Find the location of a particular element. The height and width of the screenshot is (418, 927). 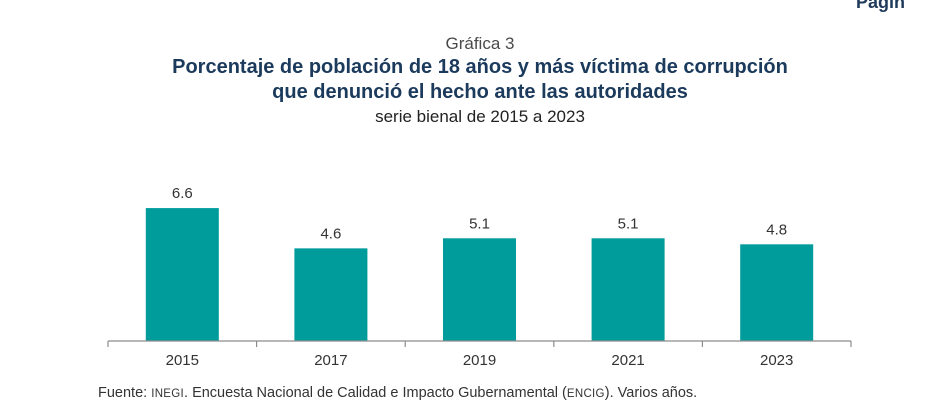

data-label-2015: 6.6 is located at coordinates (182, 193).